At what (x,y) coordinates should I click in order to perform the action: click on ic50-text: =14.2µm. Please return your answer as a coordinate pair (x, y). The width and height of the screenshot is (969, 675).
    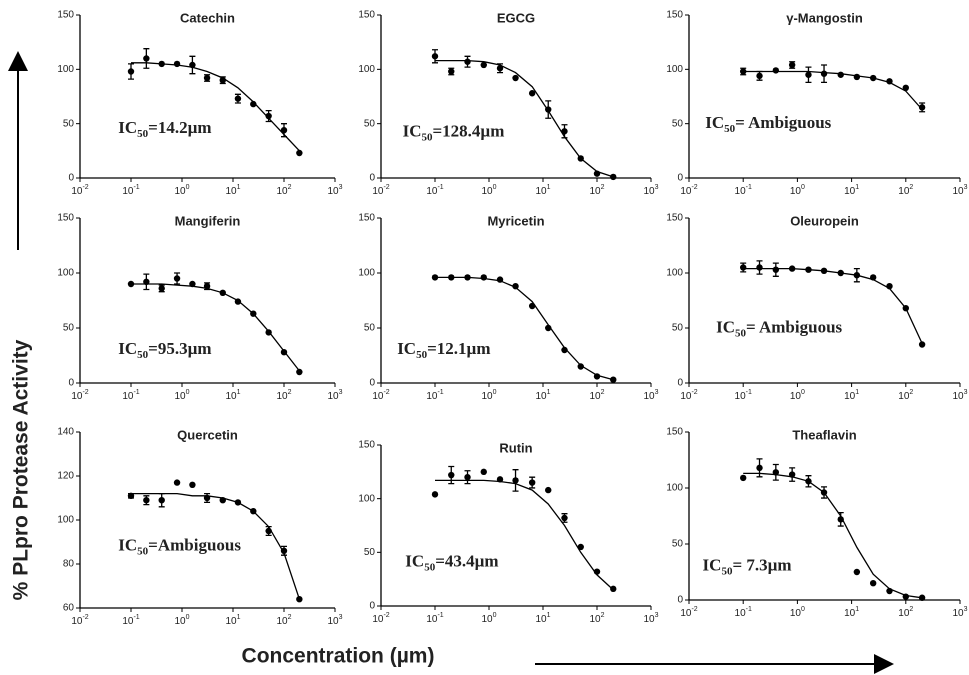
    Looking at the image, I should click on (179, 127).